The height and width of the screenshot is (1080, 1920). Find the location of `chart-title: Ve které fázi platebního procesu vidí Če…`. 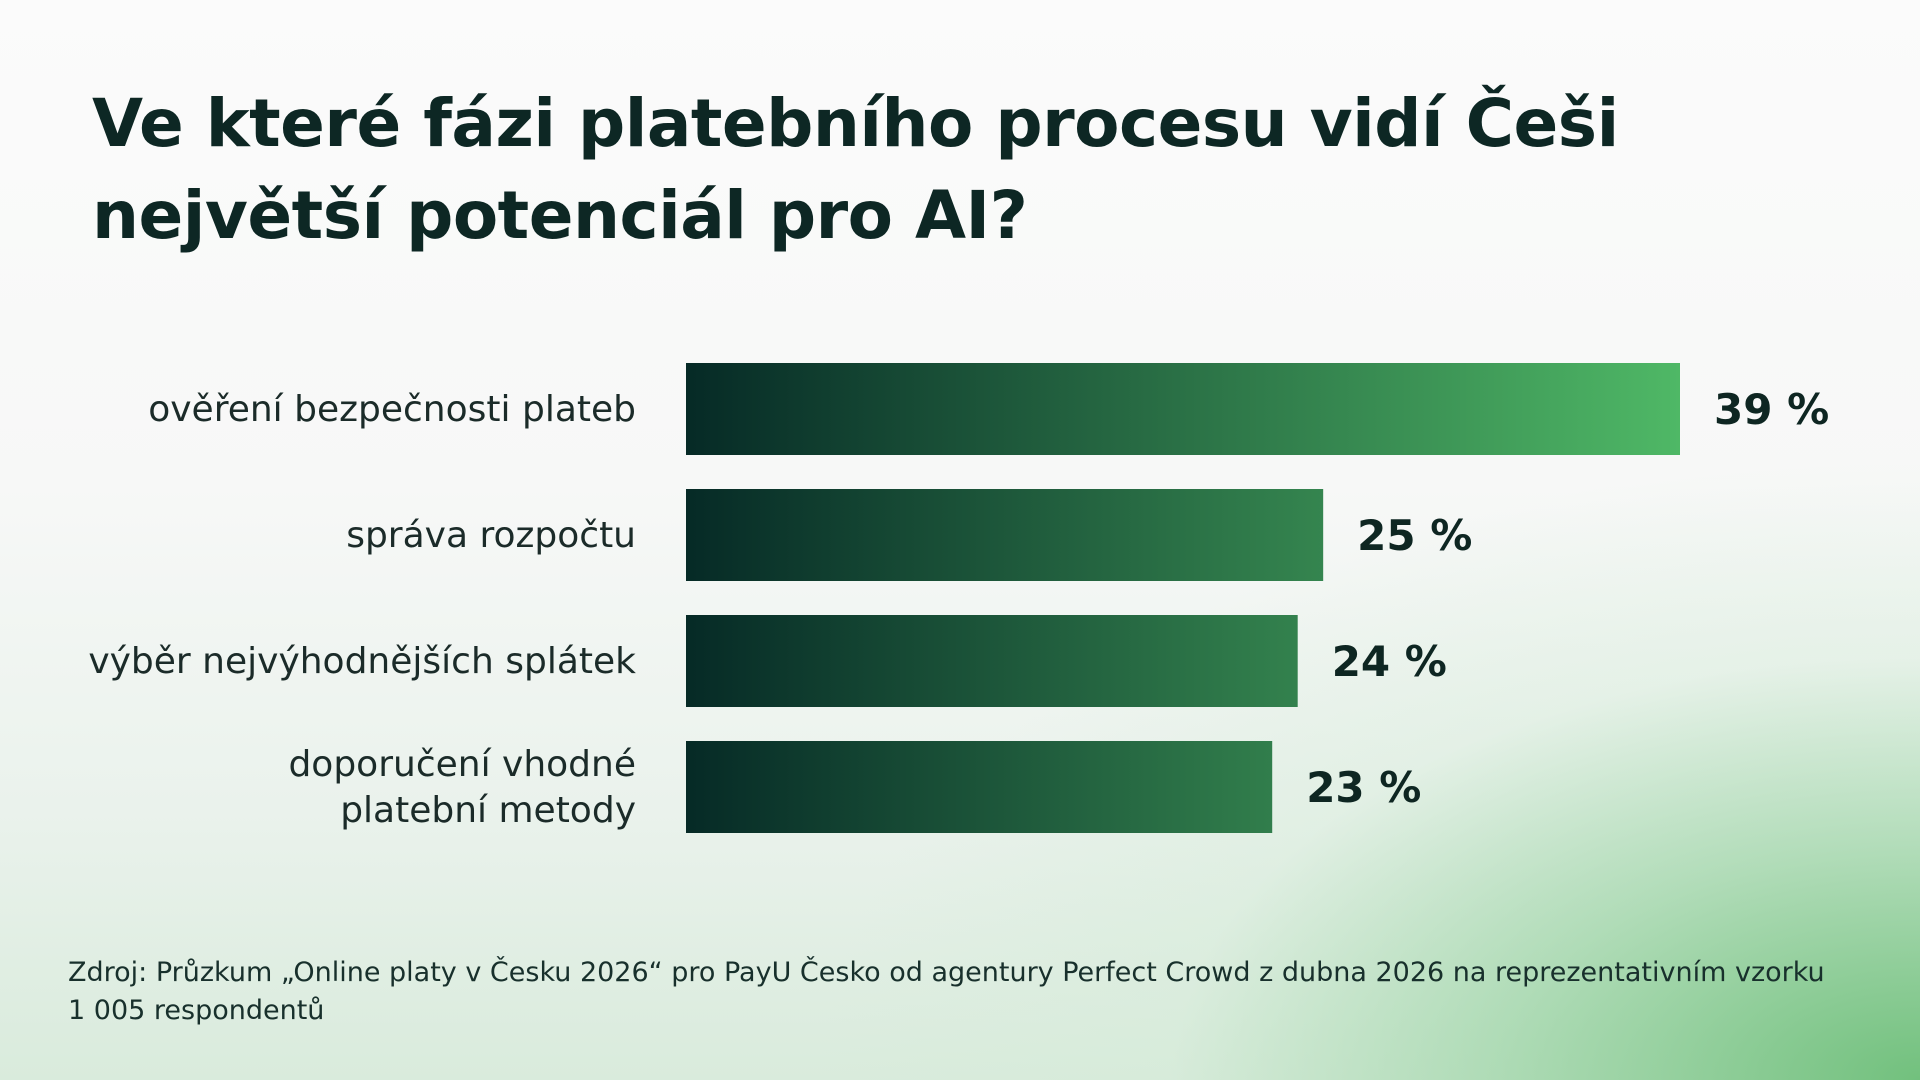

chart-title: Ve které fázi platebního procesu vidí Če… is located at coordinates (855, 169).